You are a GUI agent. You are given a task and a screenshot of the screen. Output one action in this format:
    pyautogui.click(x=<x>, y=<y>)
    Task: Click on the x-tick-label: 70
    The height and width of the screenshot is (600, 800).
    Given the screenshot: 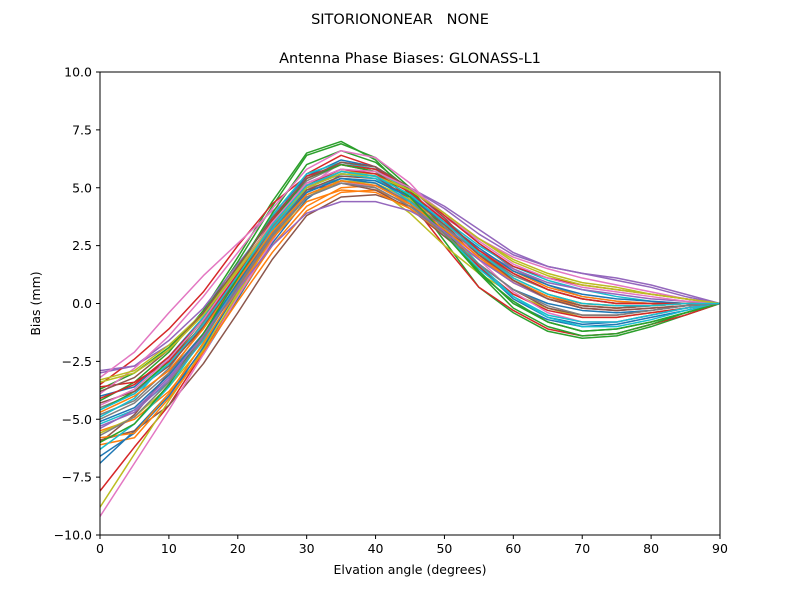 What is the action you would take?
    pyautogui.click(x=582, y=548)
    